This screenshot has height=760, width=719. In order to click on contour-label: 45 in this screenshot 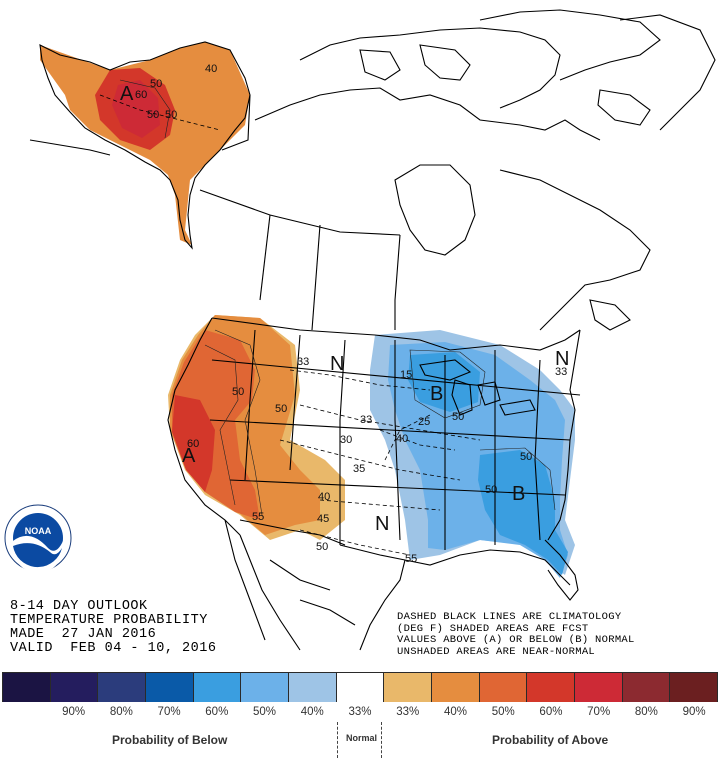, I will do `click(323, 519)`.